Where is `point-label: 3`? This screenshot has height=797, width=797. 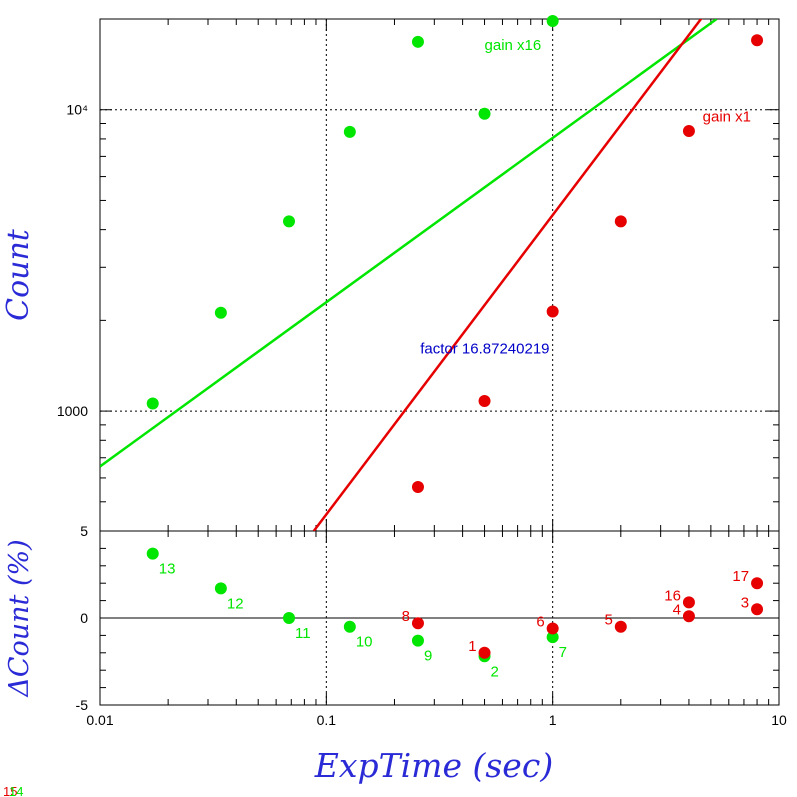 point-label: 3 is located at coordinates (745, 602).